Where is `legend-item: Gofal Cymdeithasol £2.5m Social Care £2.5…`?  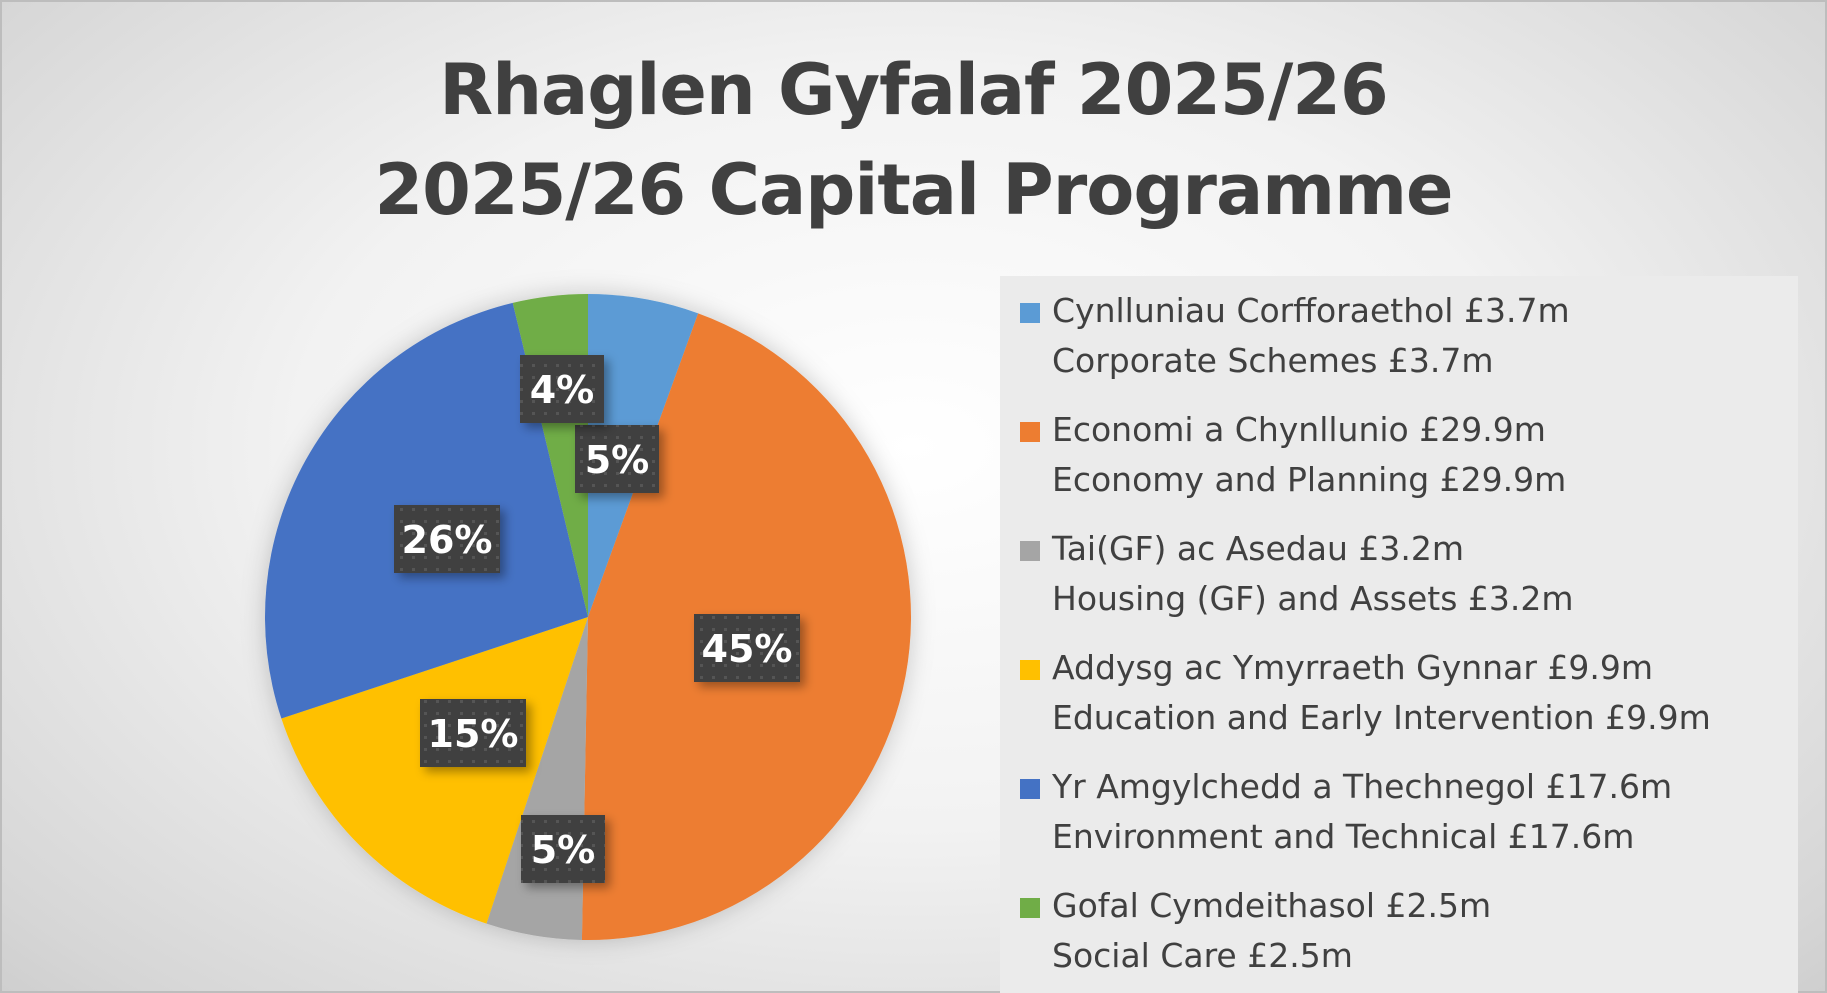 legend-item: Gofal Cymdeithasol £2.5m Social Care £2.5… is located at coordinates (1256, 931).